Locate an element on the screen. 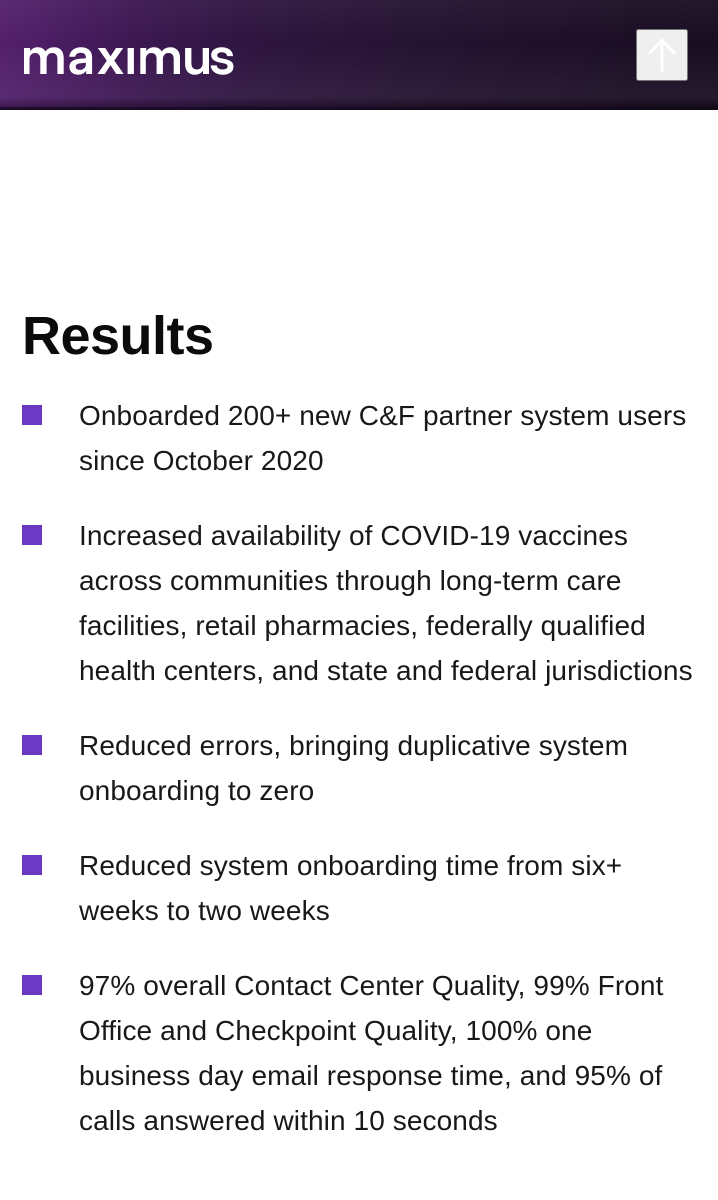 The width and height of the screenshot is (718, 1200). page-title: Results is located at coordinates (118, 336).